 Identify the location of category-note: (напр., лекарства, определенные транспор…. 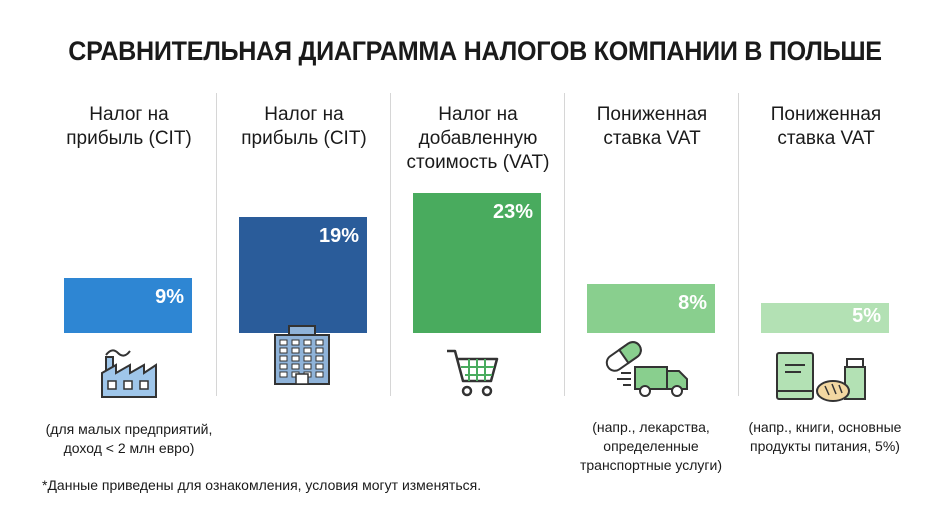
(651, 446).